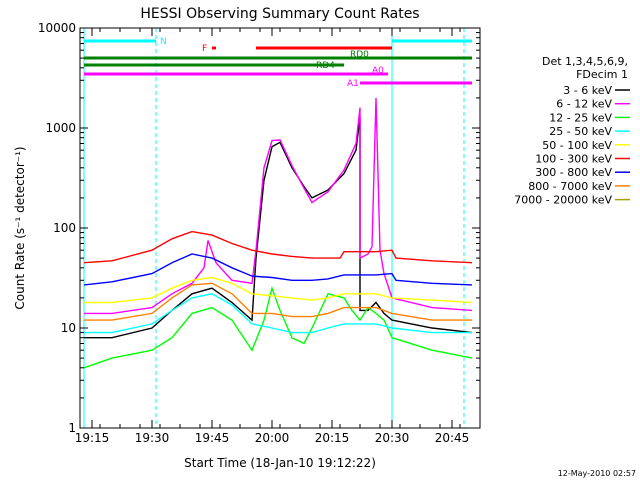  What do you see at coordinates (279, 14) in the screenshot?
I see `chart-title: HESSI Observing Summary Count Rates` at bounding box center [279, 14].